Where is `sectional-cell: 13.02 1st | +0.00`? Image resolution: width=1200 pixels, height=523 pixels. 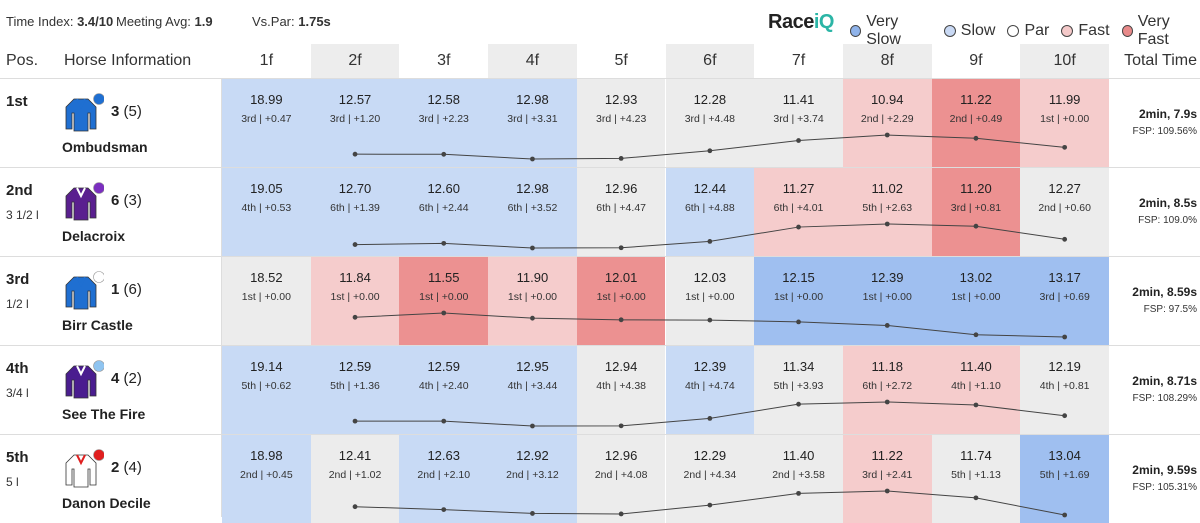
sectional-cell: 13.02 1st | +0.00 is located at coordinates (976, 301).